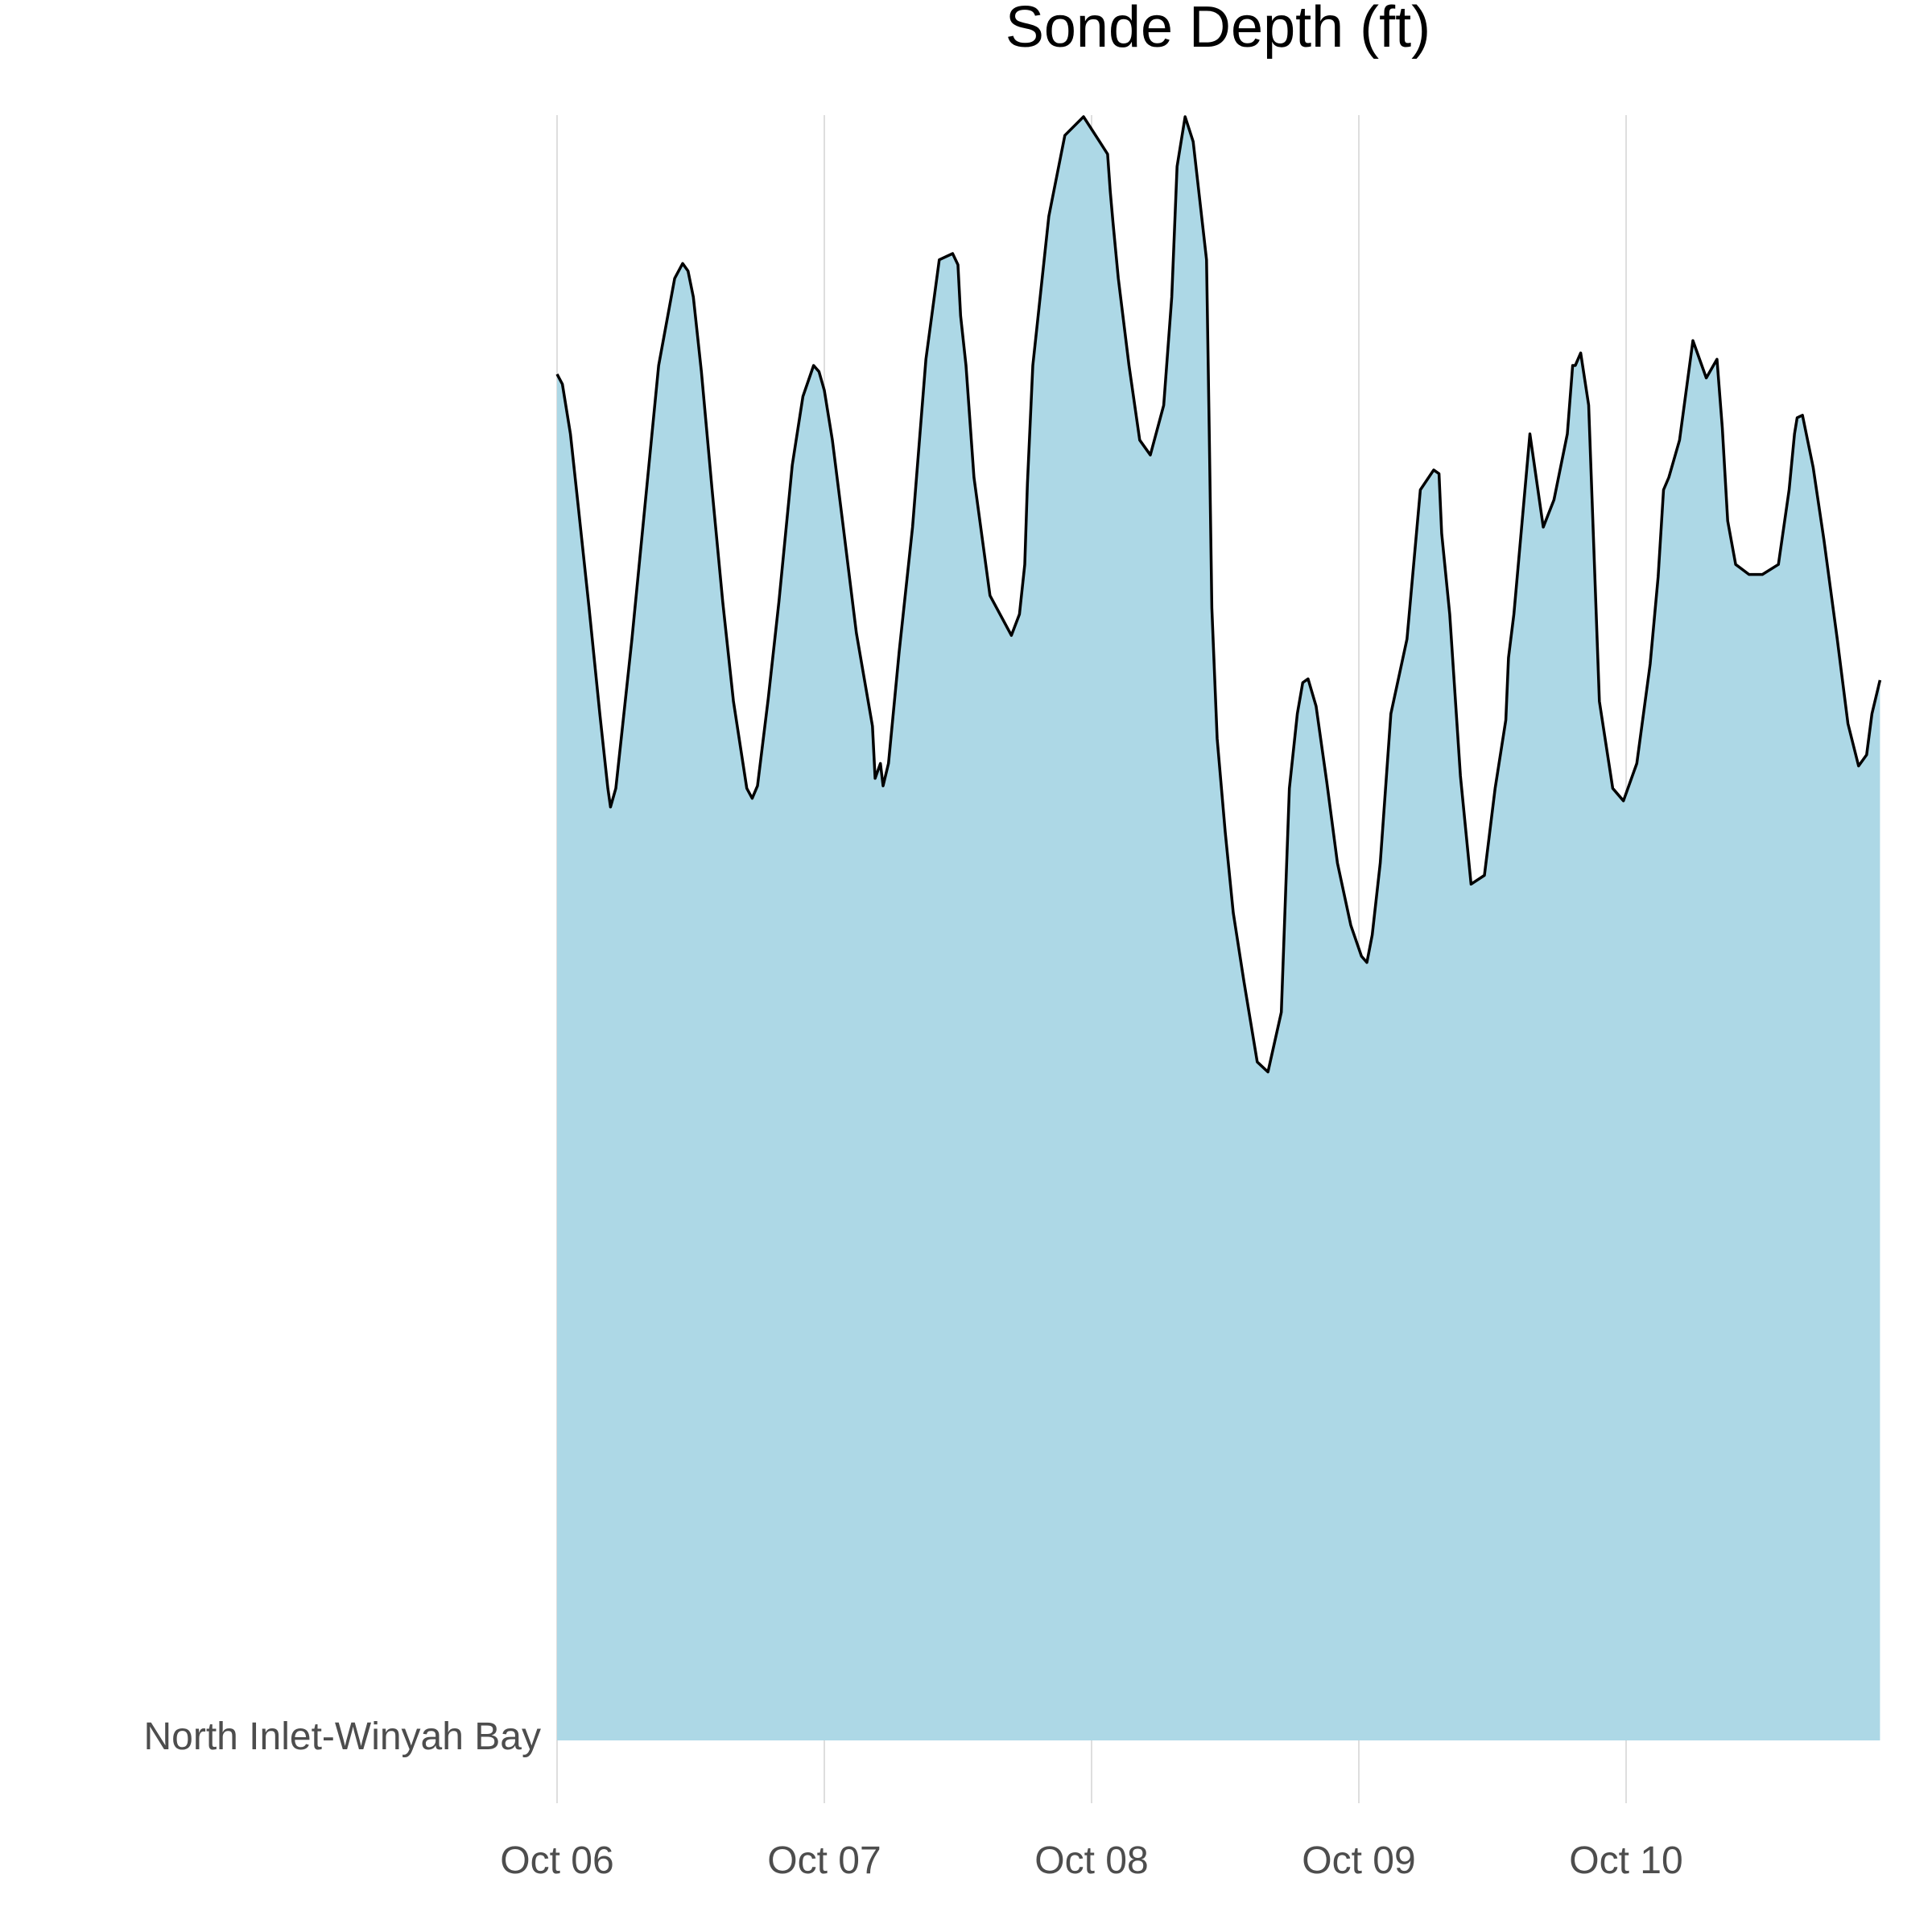  I want to click on chart-title: Sonde Depth (ft), so click(1217, 30).